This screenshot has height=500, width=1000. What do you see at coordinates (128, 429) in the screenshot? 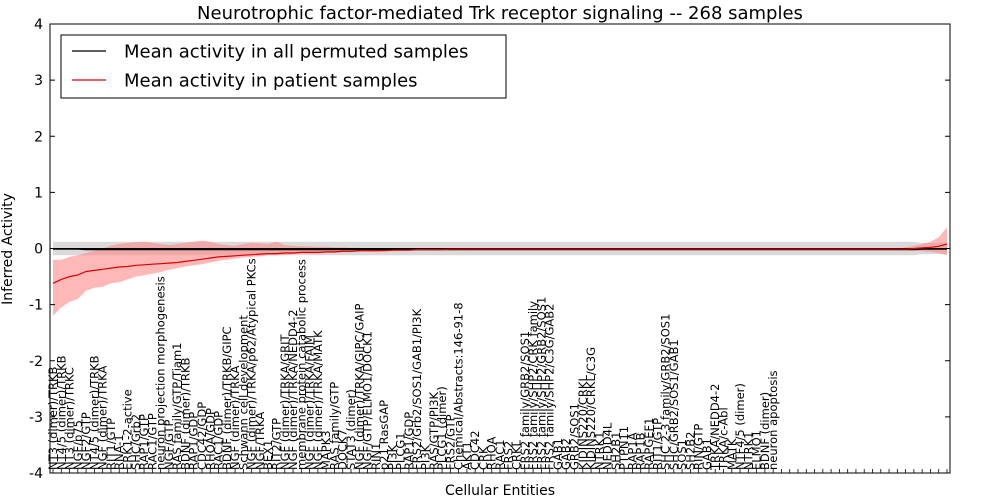
I see `x-tick-label: ERK1-2-active` at bounding box center [128, 429].